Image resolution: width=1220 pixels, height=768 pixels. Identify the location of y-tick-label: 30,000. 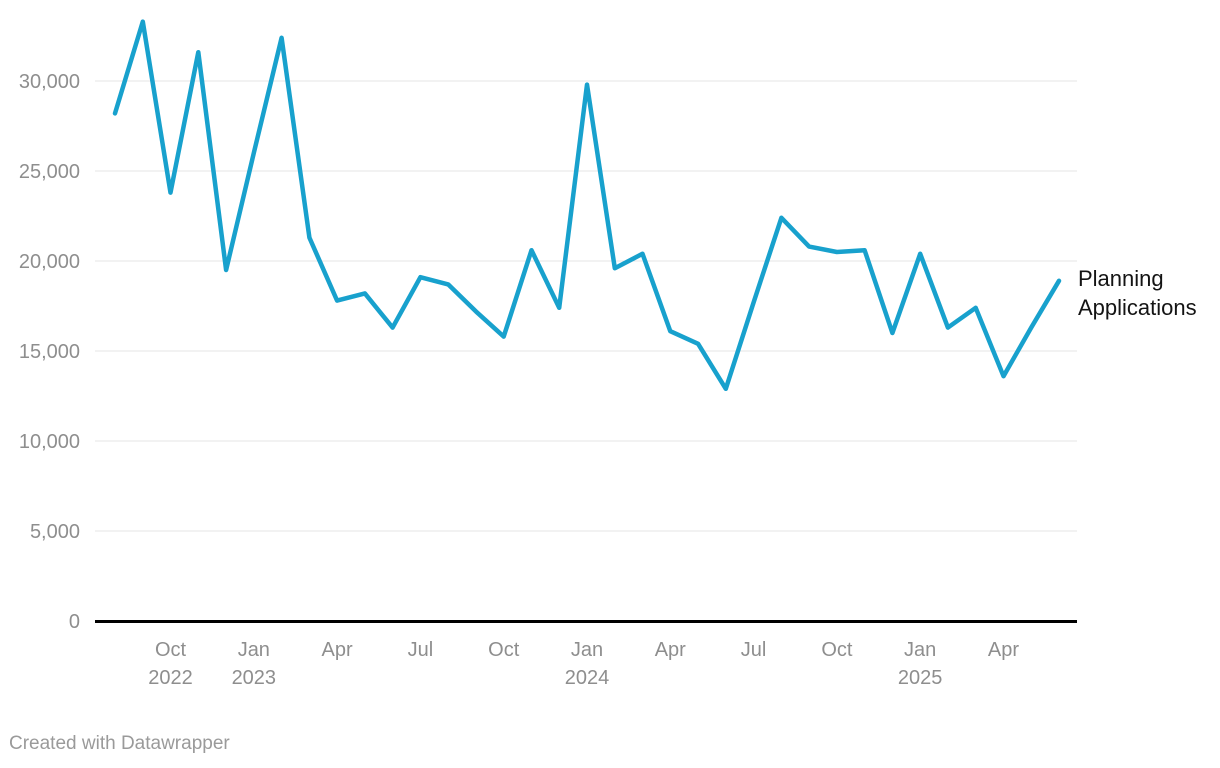
(49, 82).